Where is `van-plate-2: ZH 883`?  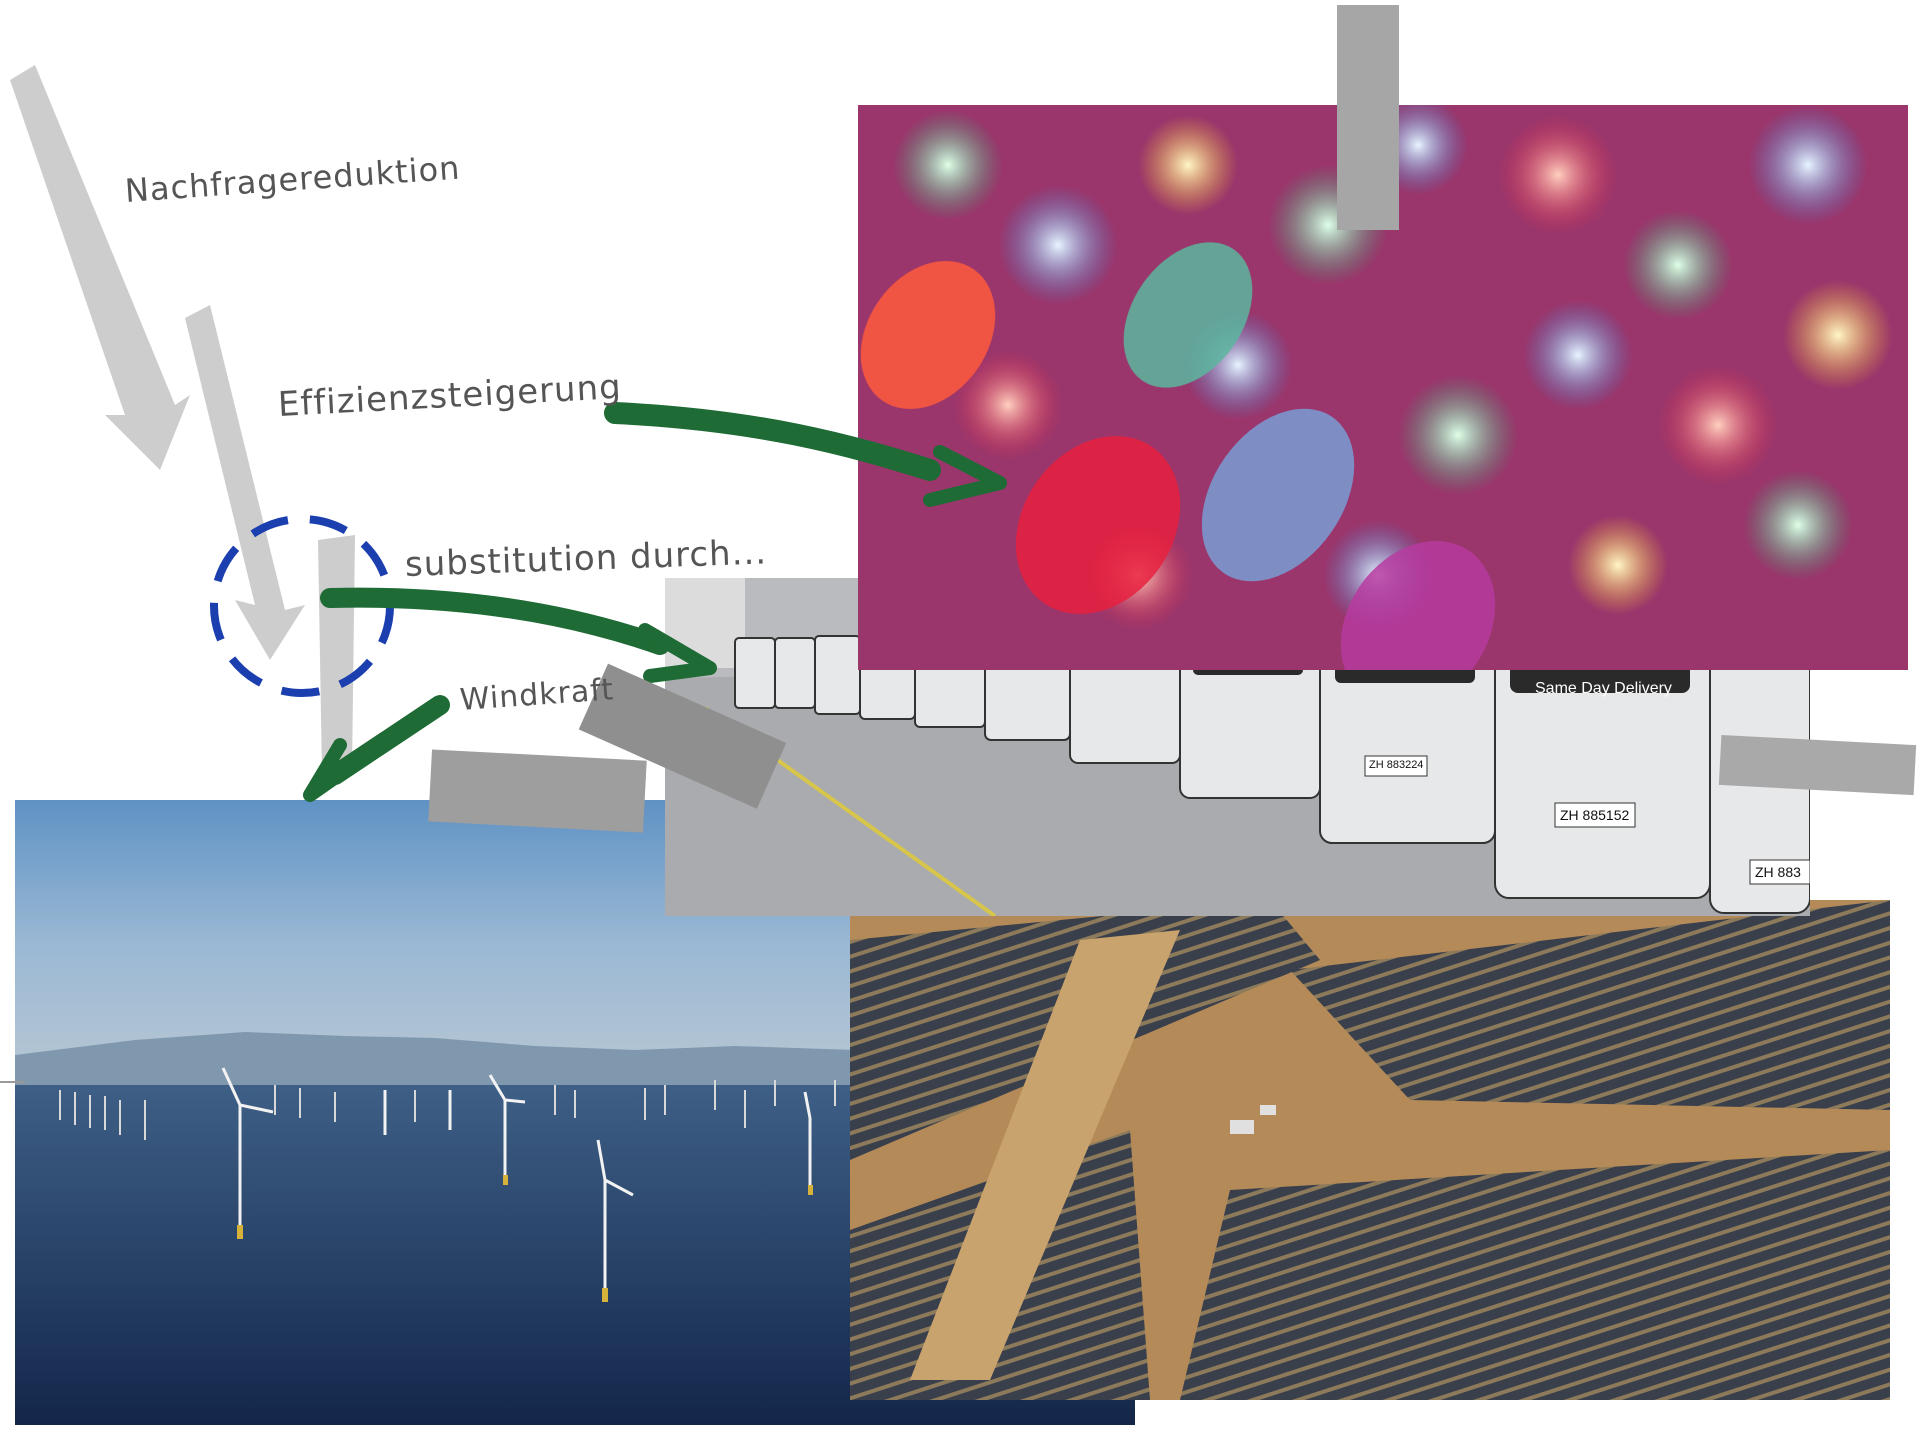 van-plate-2: ZH 883 is located at coordinates (1778, 872).